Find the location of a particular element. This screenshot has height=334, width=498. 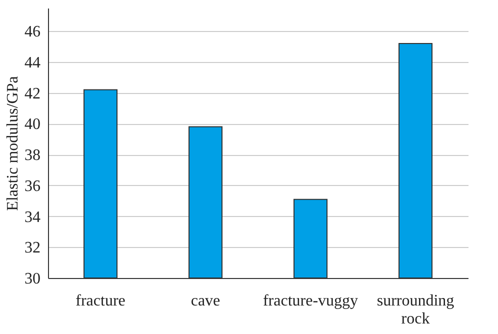

y-tick-label: 32 is located at coordinates (32, 248).